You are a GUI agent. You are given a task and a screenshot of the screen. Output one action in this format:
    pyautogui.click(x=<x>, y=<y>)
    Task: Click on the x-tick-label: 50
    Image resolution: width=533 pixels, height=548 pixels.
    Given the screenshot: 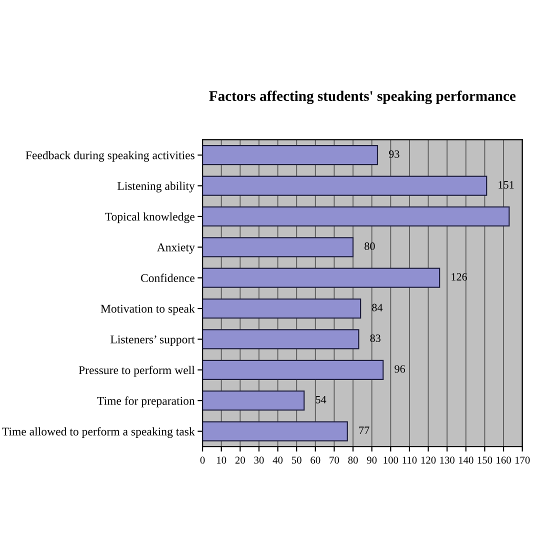 What is the action you would take?
    pyautogui.click(x=297, y=460)
    